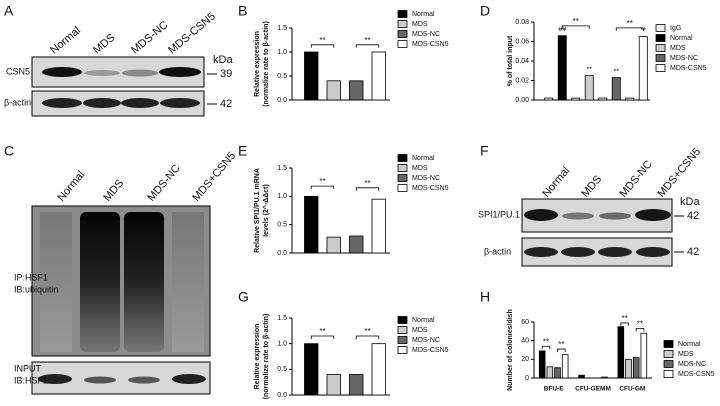 The width and height of the screenshot is (720, 406). Describe the element at coordinates (554, 389) in the screenshot. I see `x-tick-label: BFU-E` at that location.